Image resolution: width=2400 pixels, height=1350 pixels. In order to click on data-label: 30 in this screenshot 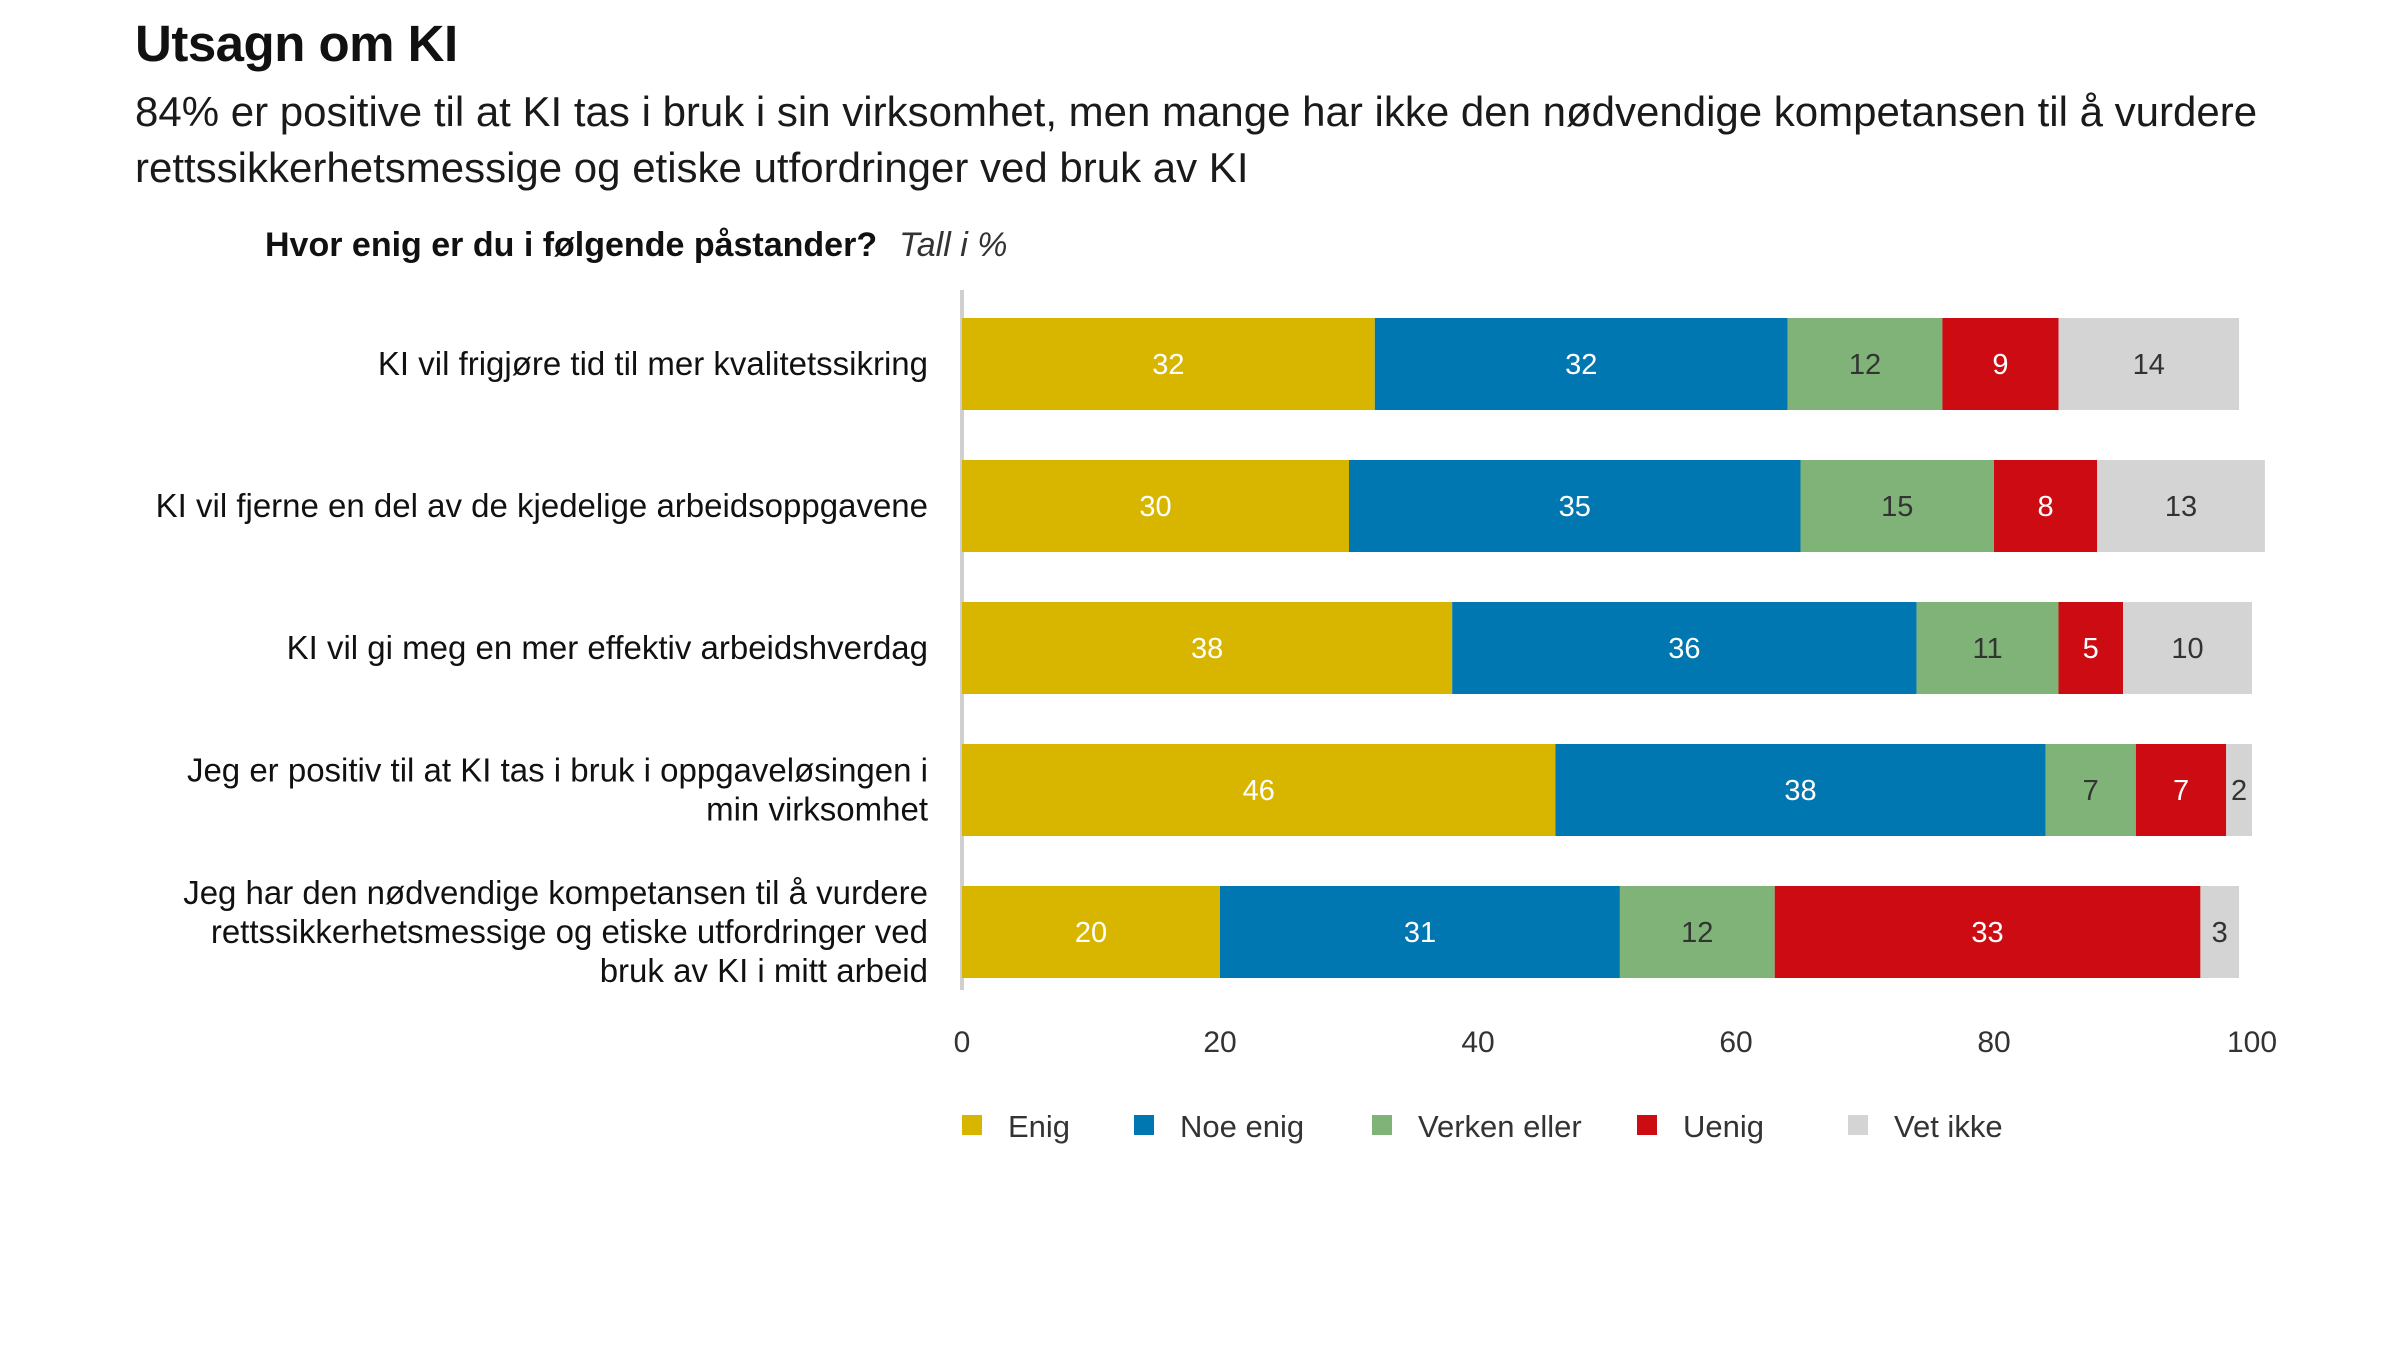, I will do `click(1155, 507)`.